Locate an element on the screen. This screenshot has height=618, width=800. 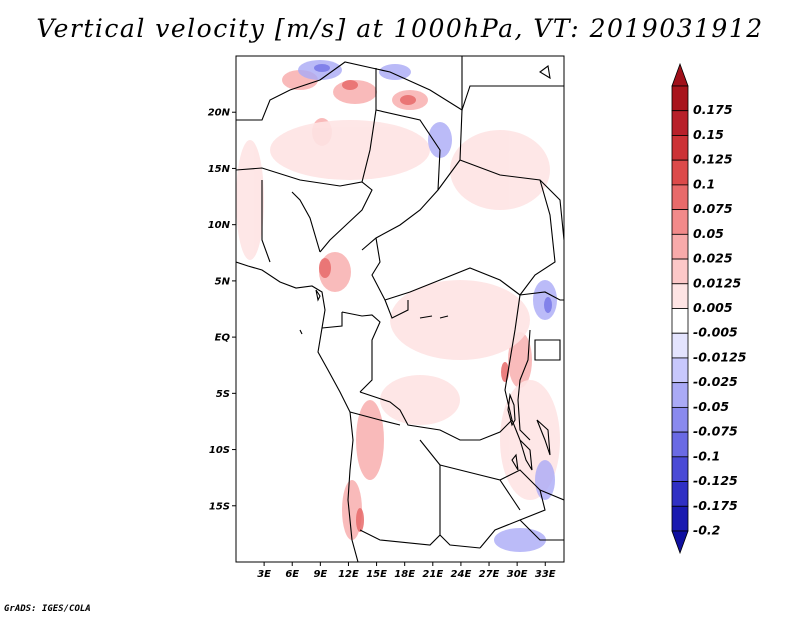
colorbar-label: 0.1 is located at coordinates (704, 183).